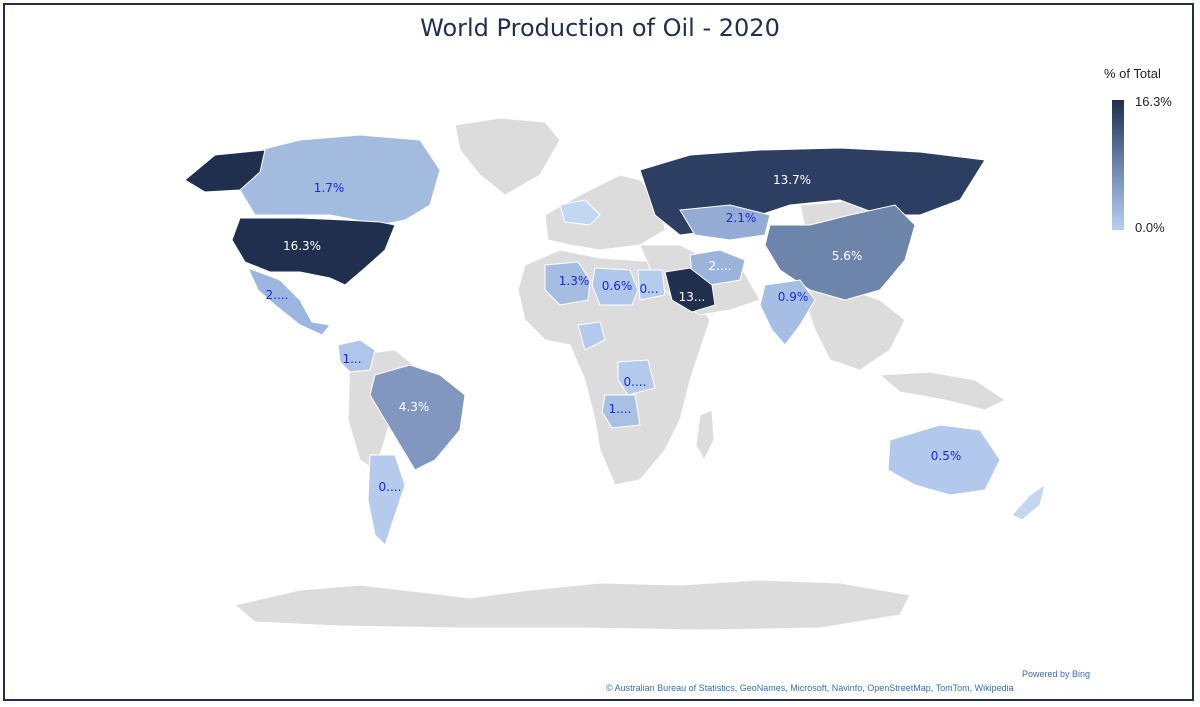 The image size is (1200, 707). Describe the element at coordinates (414, 407) in the screenshot. I see `label-brazil: 4.3%` at that location.